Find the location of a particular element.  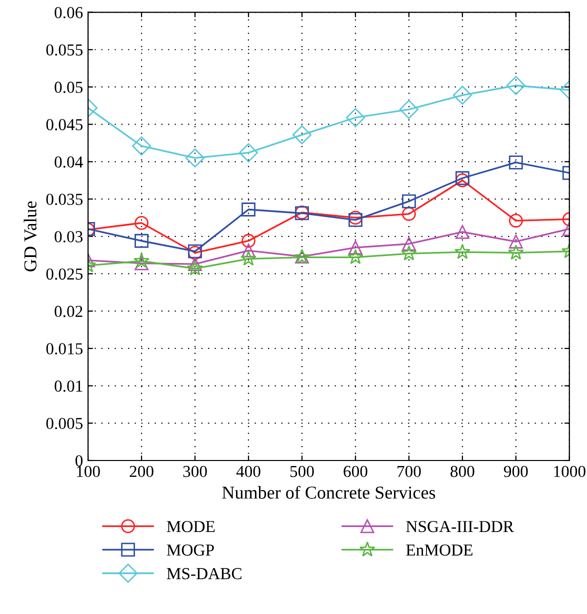

y-tick-label: 0.02 is located at coordinates (68, 312).